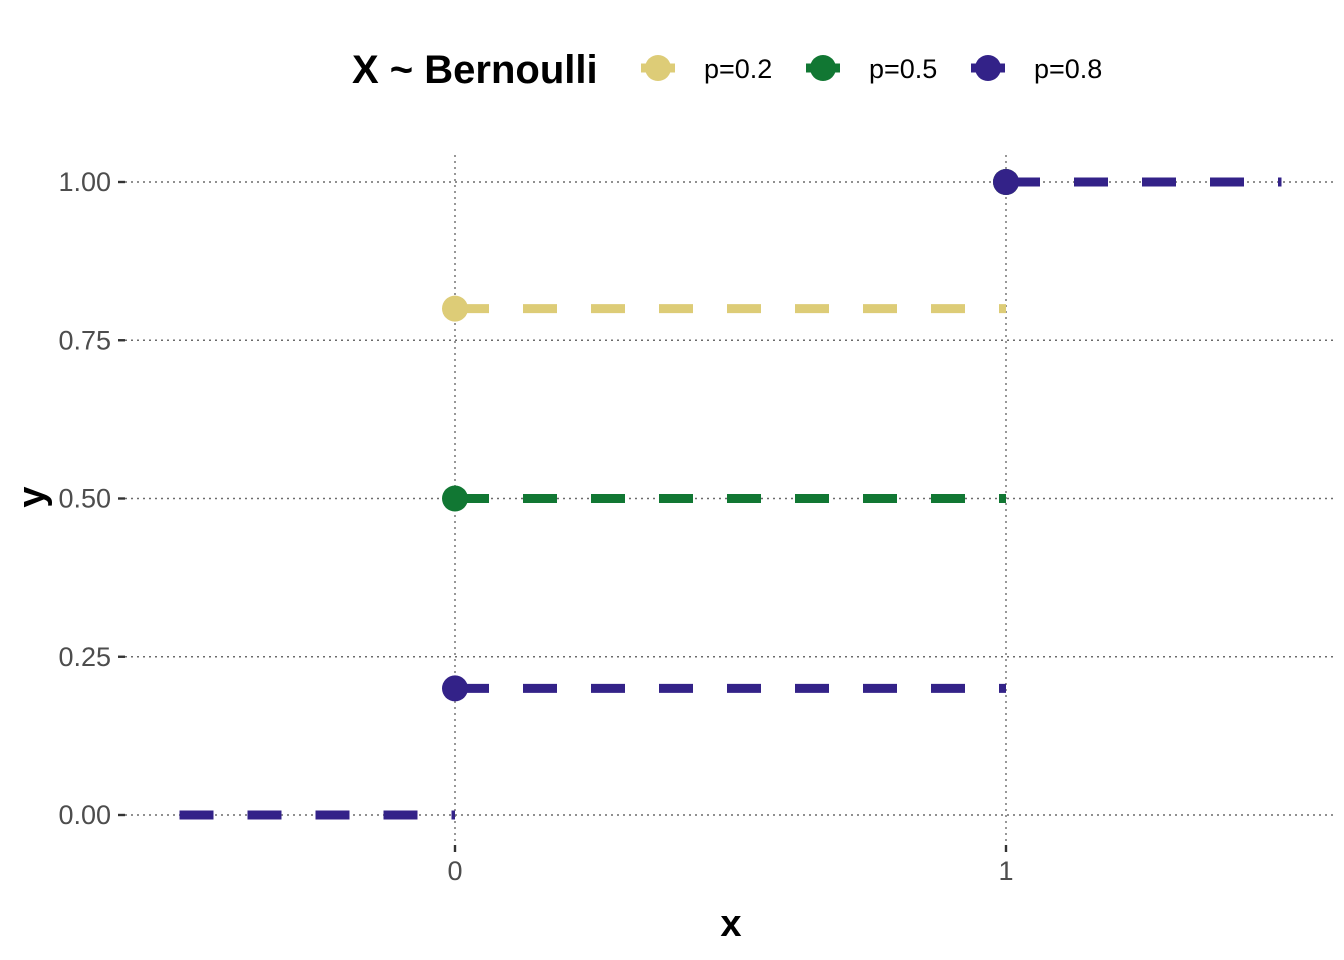 The image size is (1344, 960). What do you see at coordinates (738, 69) in the screenshot?
I see `legend-label: p=0.2` at bounding box center [738, 69].